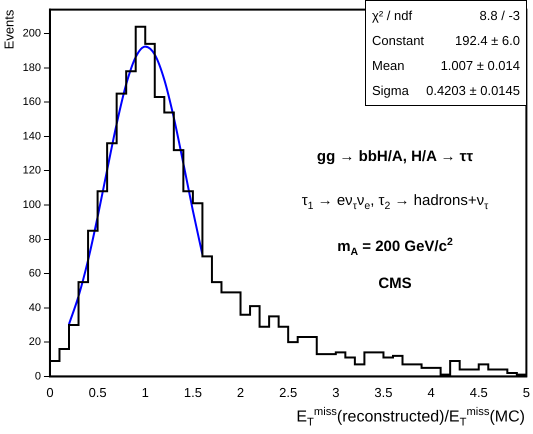 This screenshot has height=434, width=533. Describe the element at coordinates (50, 392) in the screenshot. I see `x-tick-label: 0` at that location.